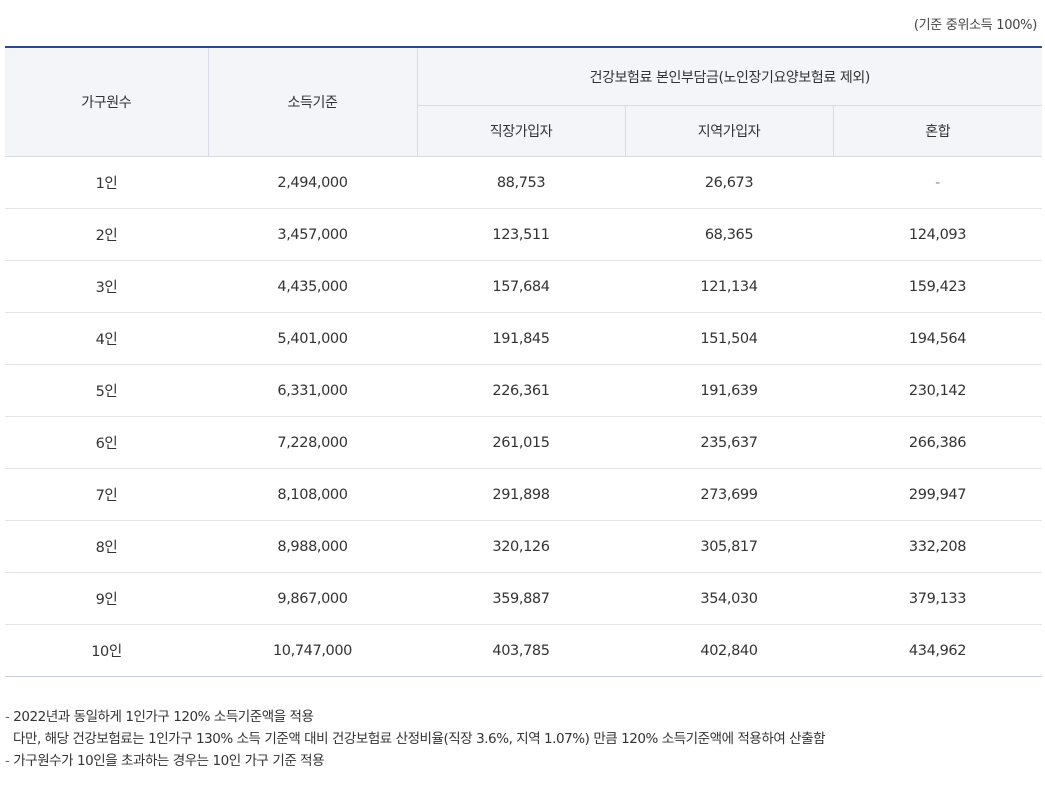  What do you see at coordinates (938, 494) in the screenshot?
I see `cell-mixed: 299,947` at bounding box center [938, 494].